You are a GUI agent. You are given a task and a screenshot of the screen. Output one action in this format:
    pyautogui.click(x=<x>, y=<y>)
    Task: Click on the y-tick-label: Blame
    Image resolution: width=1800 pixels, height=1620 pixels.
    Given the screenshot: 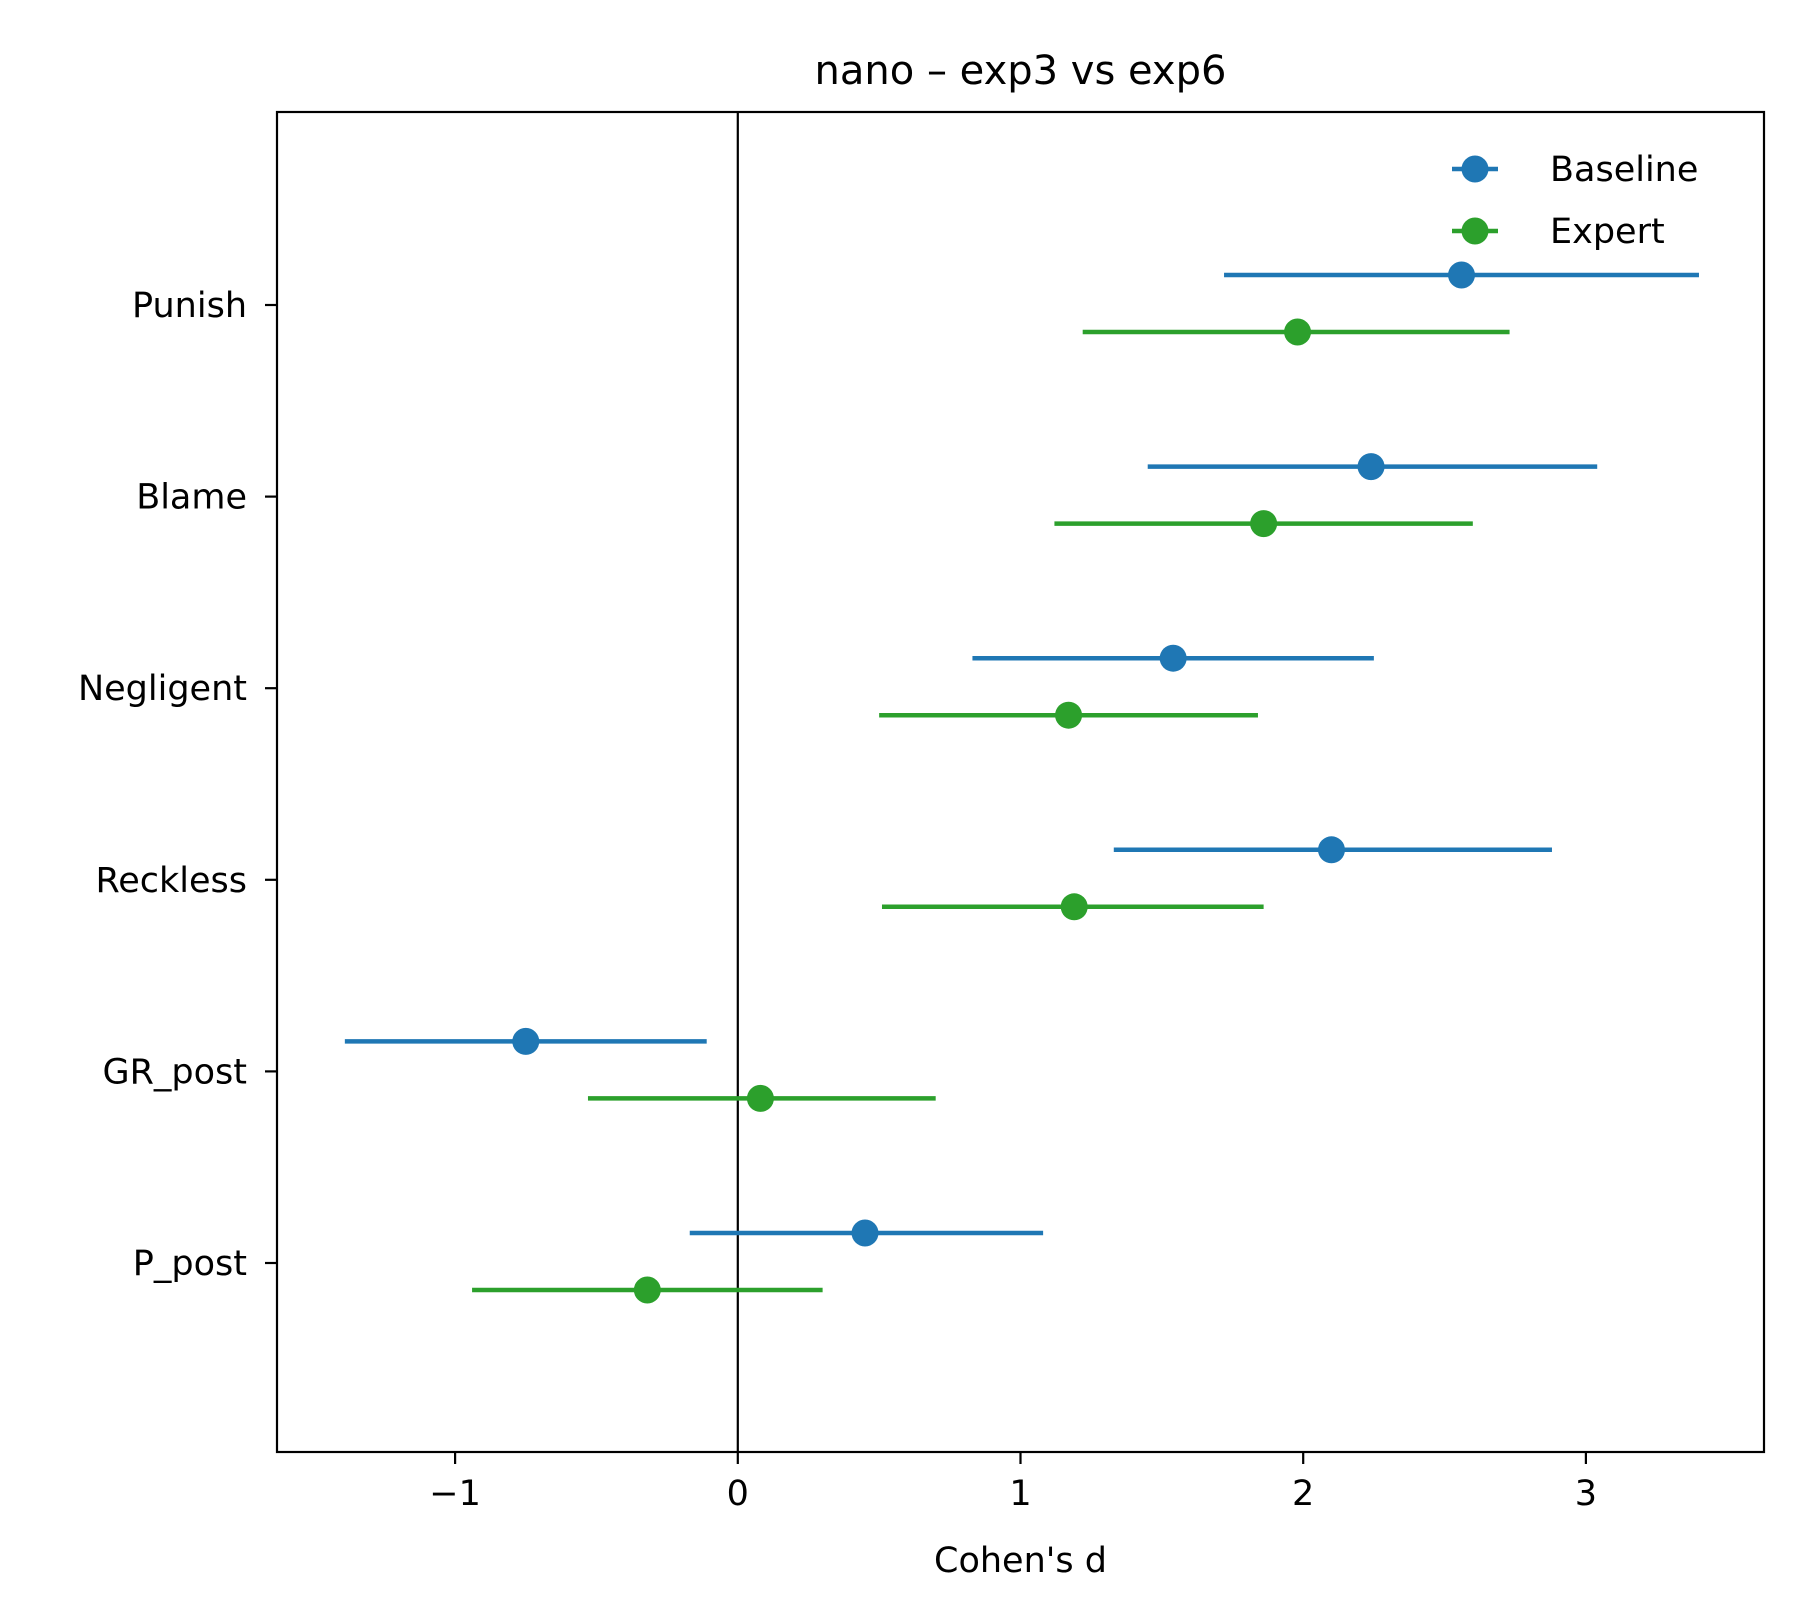 What is the action you would take?
    pyautogui.click(x=191, y=498)
    